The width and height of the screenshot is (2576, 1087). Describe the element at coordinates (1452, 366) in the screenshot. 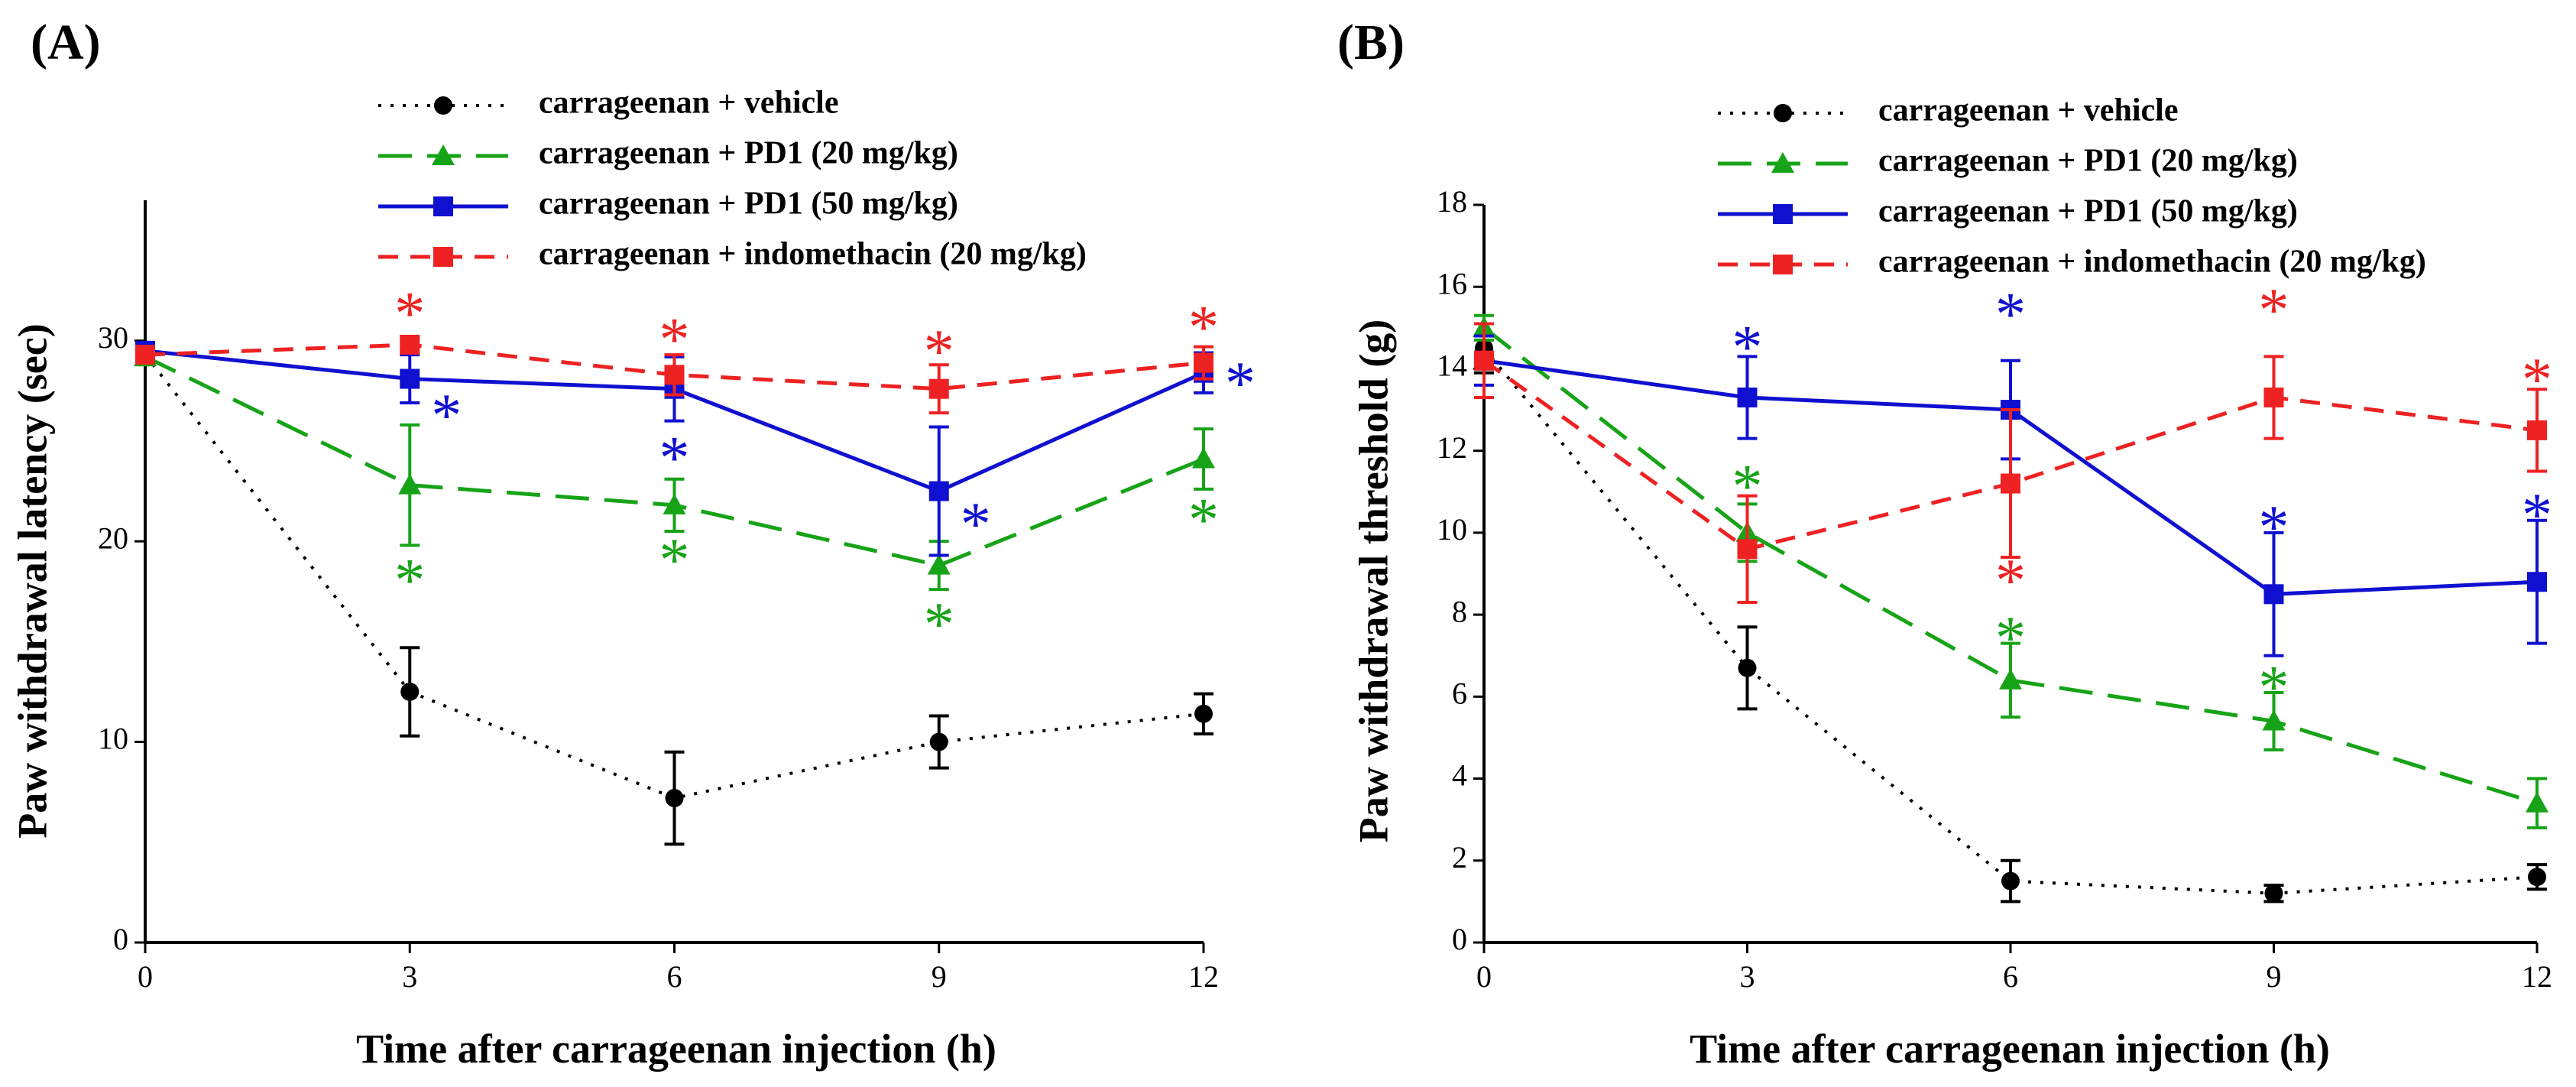

I see `y-tick-label: 14` at that location.